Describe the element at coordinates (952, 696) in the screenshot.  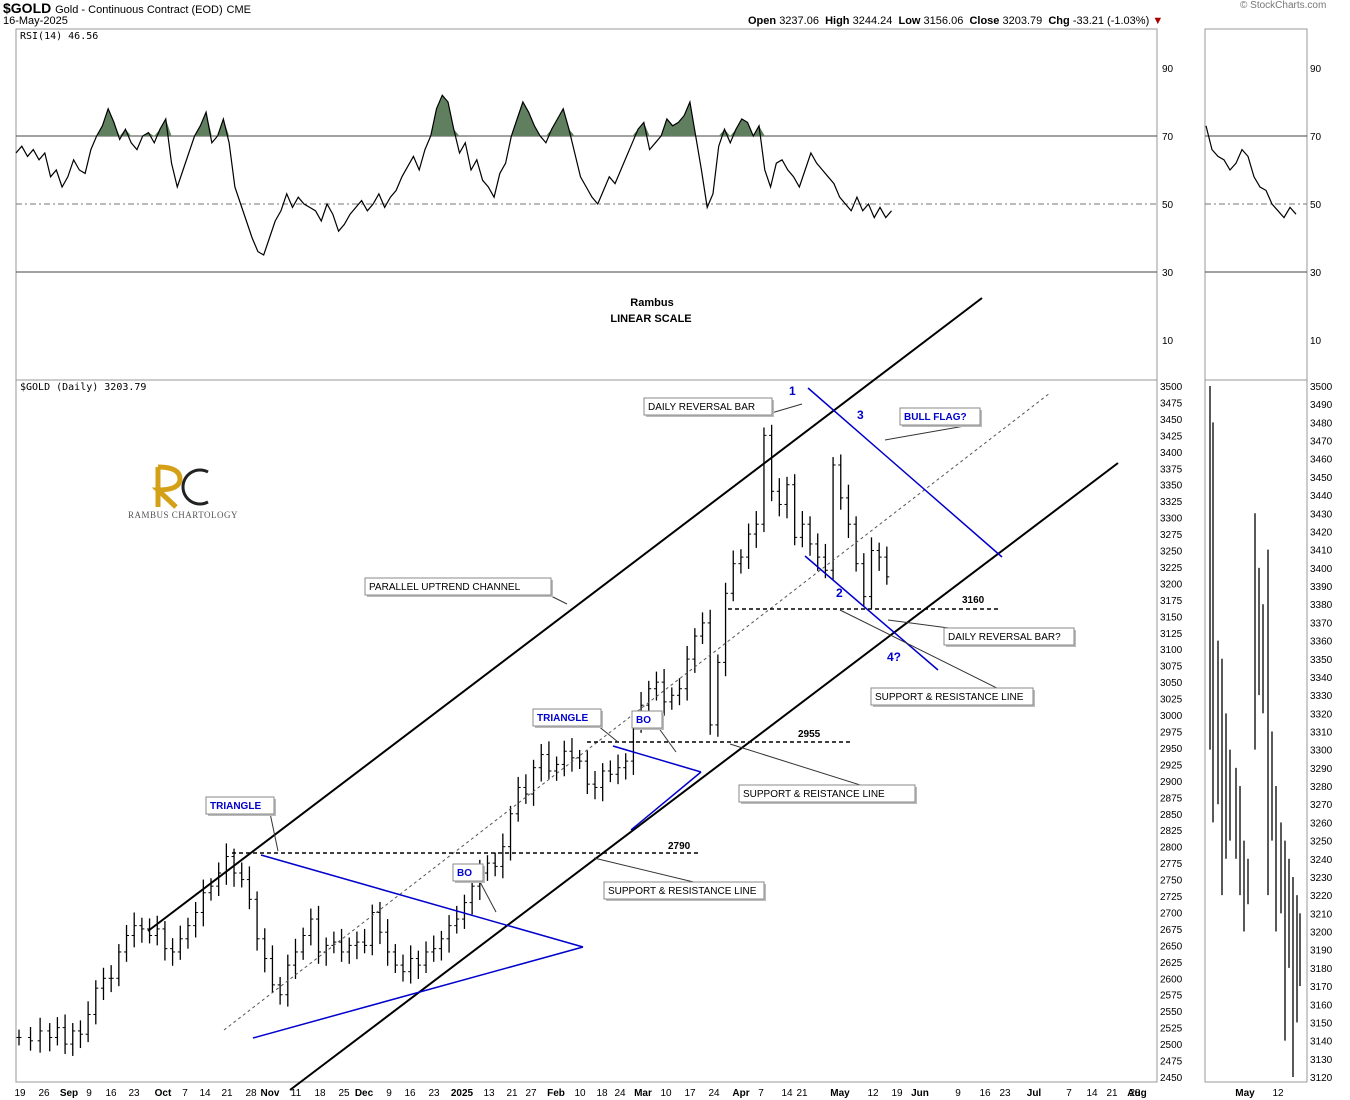
I see `sr-line-3160-callout-box` at that location.